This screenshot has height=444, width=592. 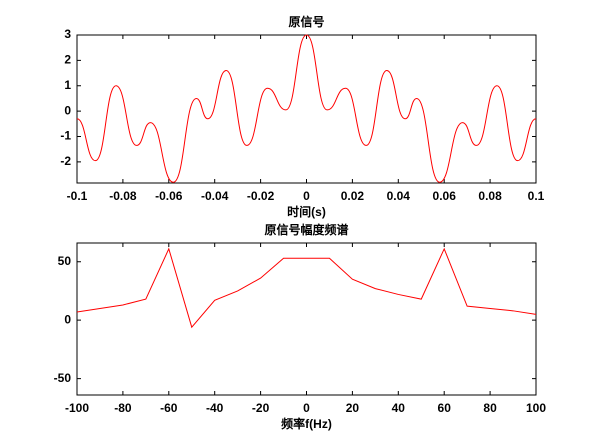 I want to click on y-tick-label: 1, so click(x=67, y=85).